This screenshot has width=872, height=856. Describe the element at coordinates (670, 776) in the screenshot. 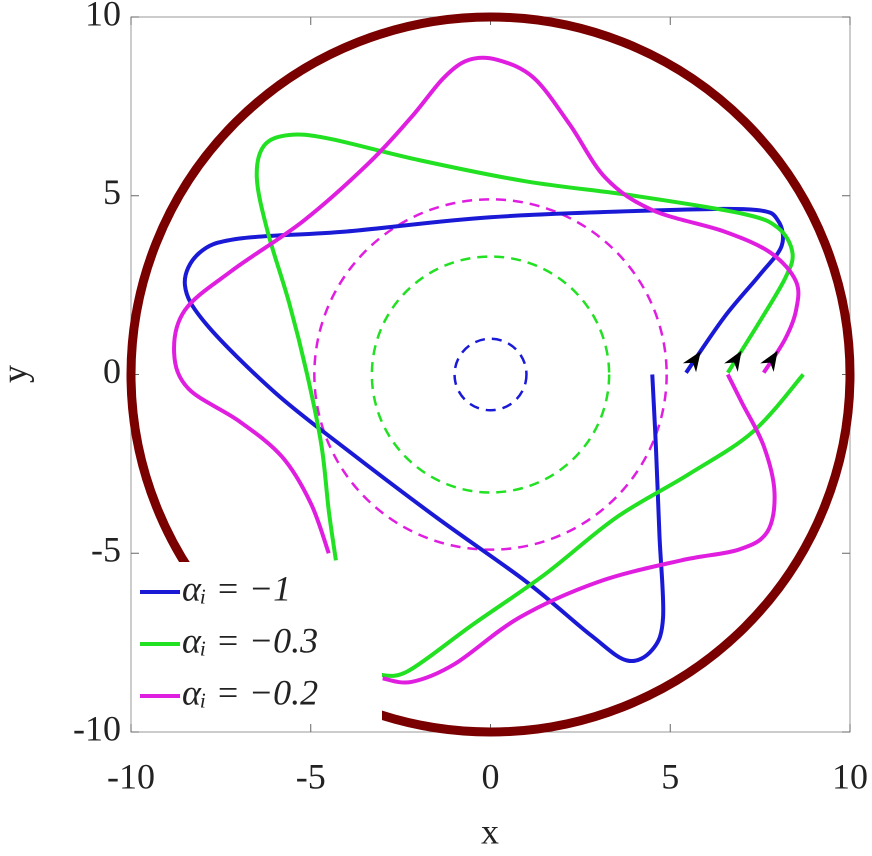

I see `x-tick-label: 5` at that location.